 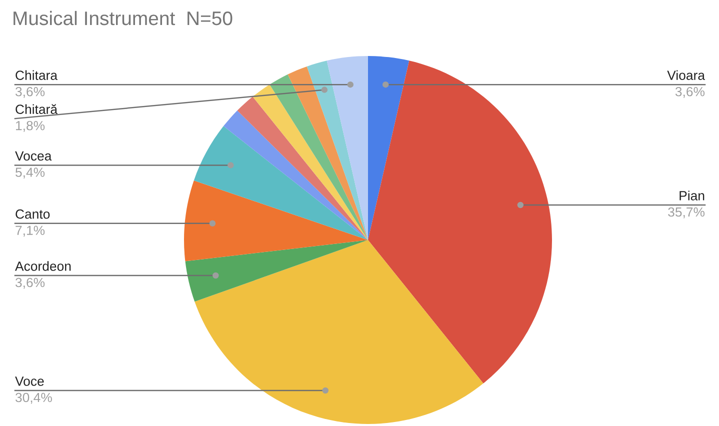 What do you see at coordinates (30, 173) in the screenshot?
I see `data-label: 5,4%` at bounding box center [30, 173].